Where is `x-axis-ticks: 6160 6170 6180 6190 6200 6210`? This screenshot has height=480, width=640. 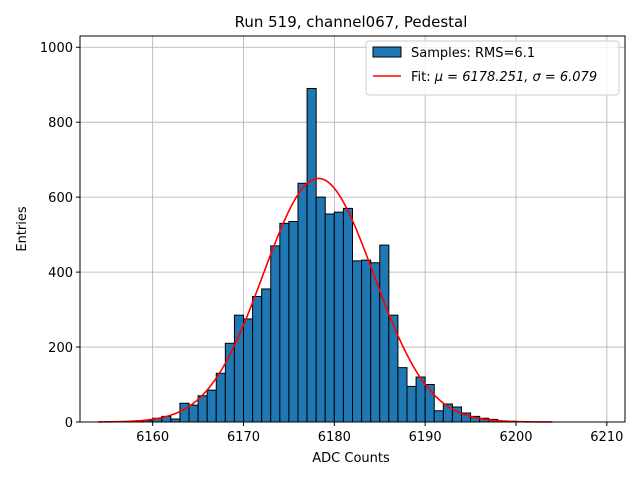
x-axis-ticks: 6160 6170 6180 6190 6200 6210 is located at coordinates (379, 433).